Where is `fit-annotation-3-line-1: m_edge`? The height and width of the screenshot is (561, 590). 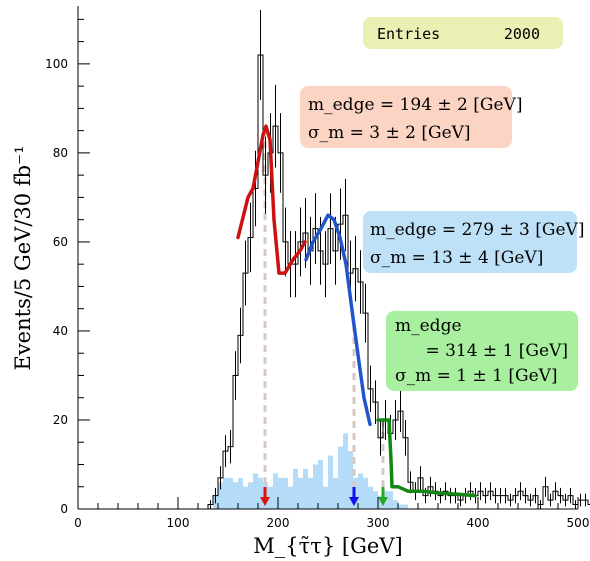 fit-annotation-3-line-1: m_edge is located at coordinates (428, 326).